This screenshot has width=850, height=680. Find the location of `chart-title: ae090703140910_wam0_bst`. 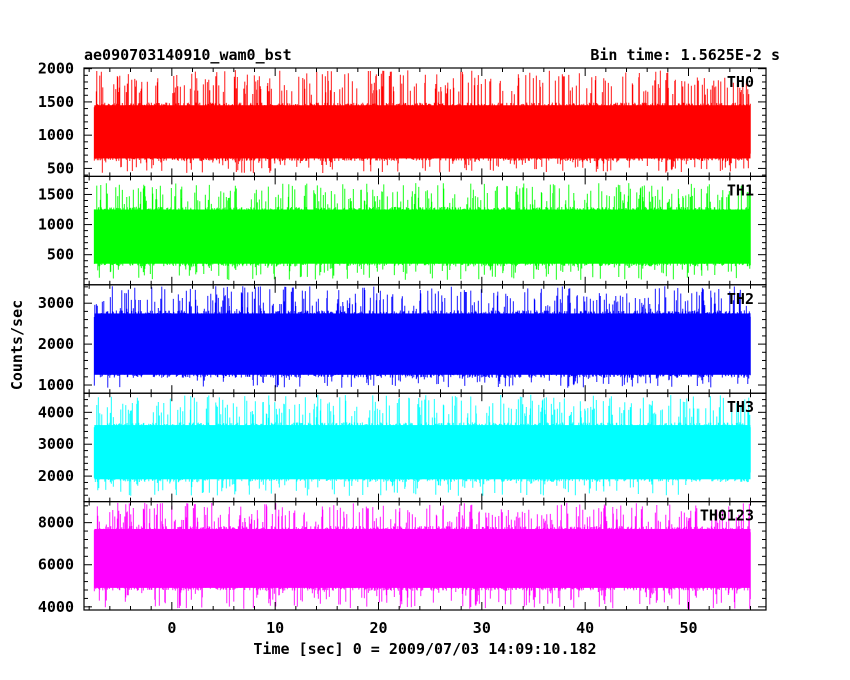

chart-title: ae090703140910_wam0_bst is located at coordinates (188, 55).